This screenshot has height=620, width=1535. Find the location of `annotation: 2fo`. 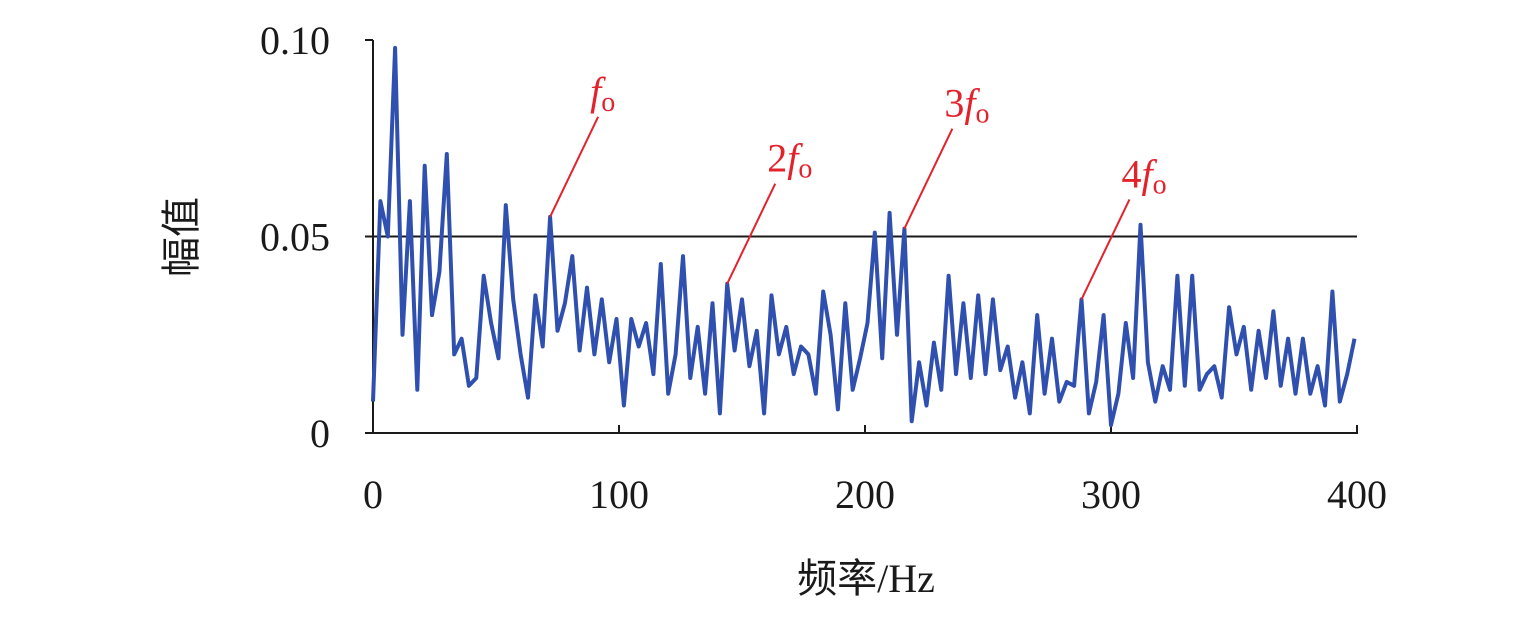

annotation: 2fo is located at coordinates (789, 160).